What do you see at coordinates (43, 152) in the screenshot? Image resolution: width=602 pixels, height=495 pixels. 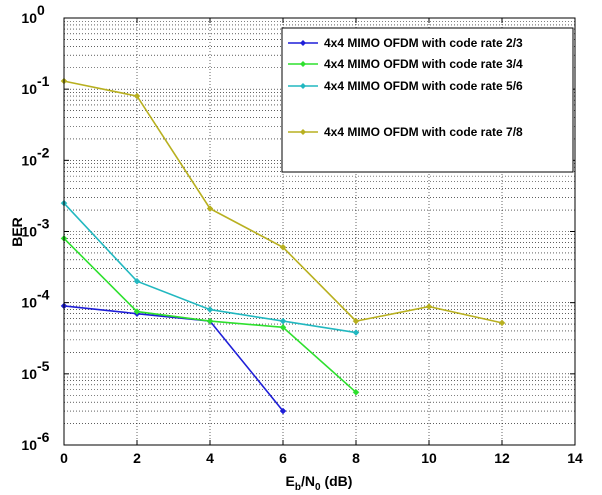 I see `y-tick-exponent: -2` at bounding box center [43, 152].